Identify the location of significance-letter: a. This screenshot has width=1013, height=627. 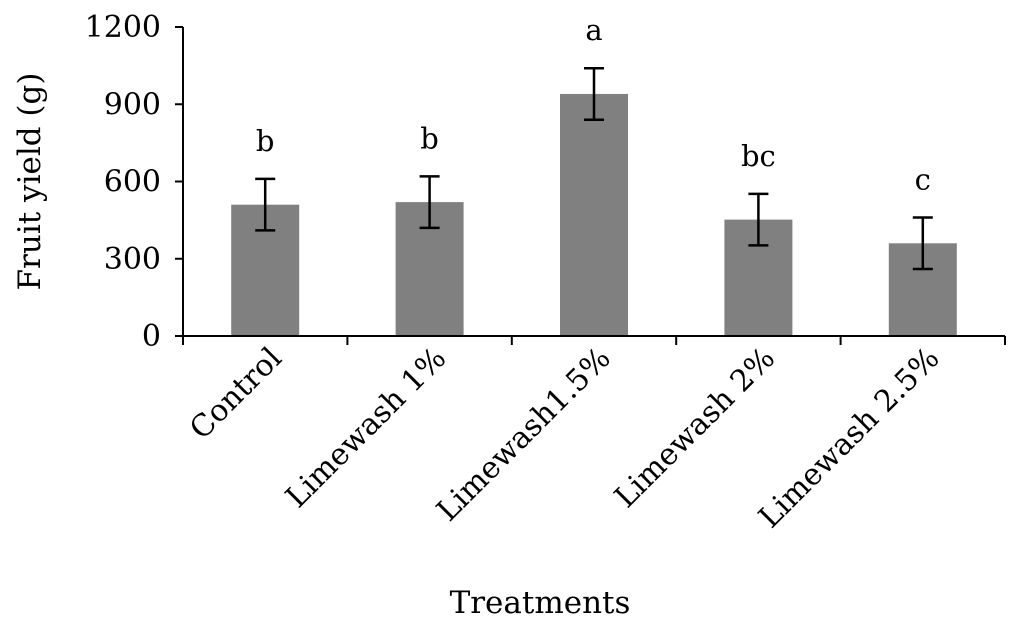
(593, 30).